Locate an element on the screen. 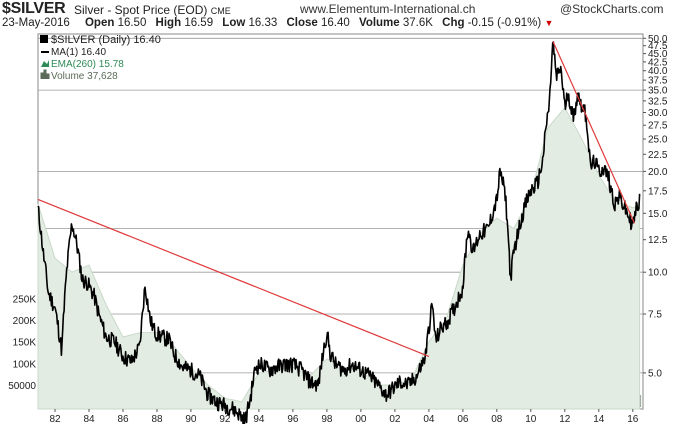 Image resolution: width=676 pixels, height=424 pixels. x-tick-label: 90 is located at coordinates (191, 419).